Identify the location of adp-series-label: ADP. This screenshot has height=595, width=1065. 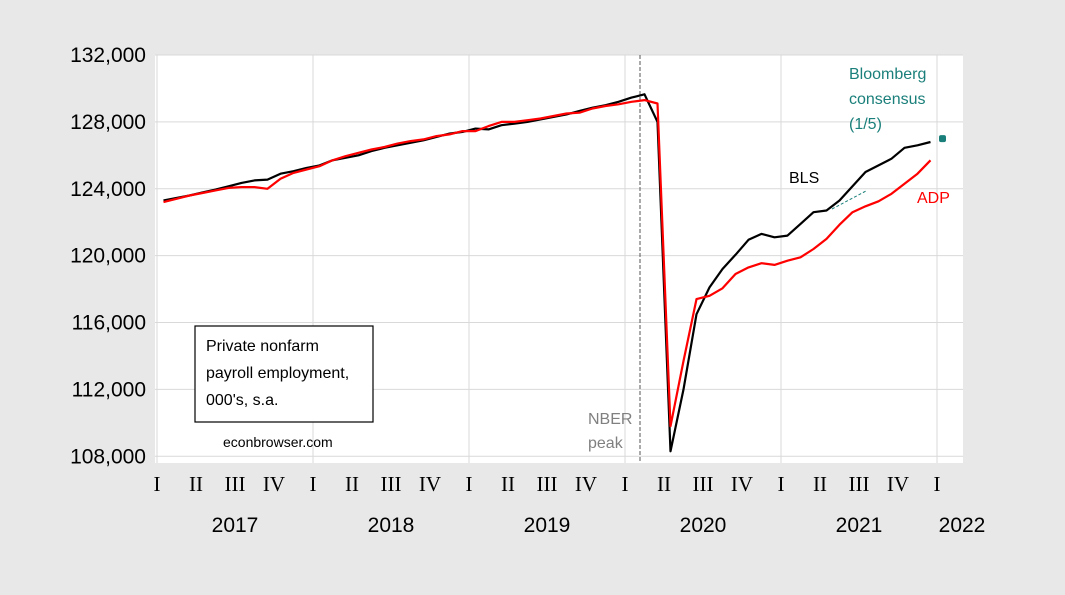
(933, 198).